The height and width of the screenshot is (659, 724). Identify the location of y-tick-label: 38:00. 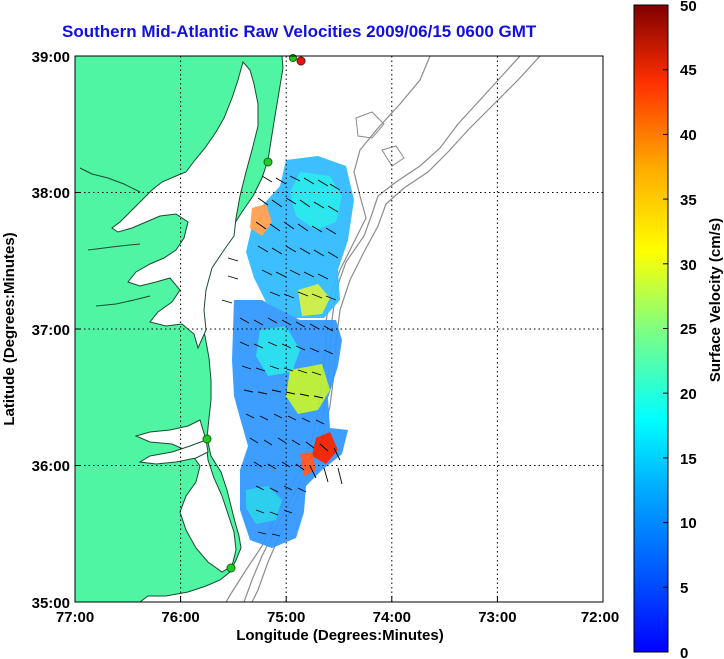
(51, 193).